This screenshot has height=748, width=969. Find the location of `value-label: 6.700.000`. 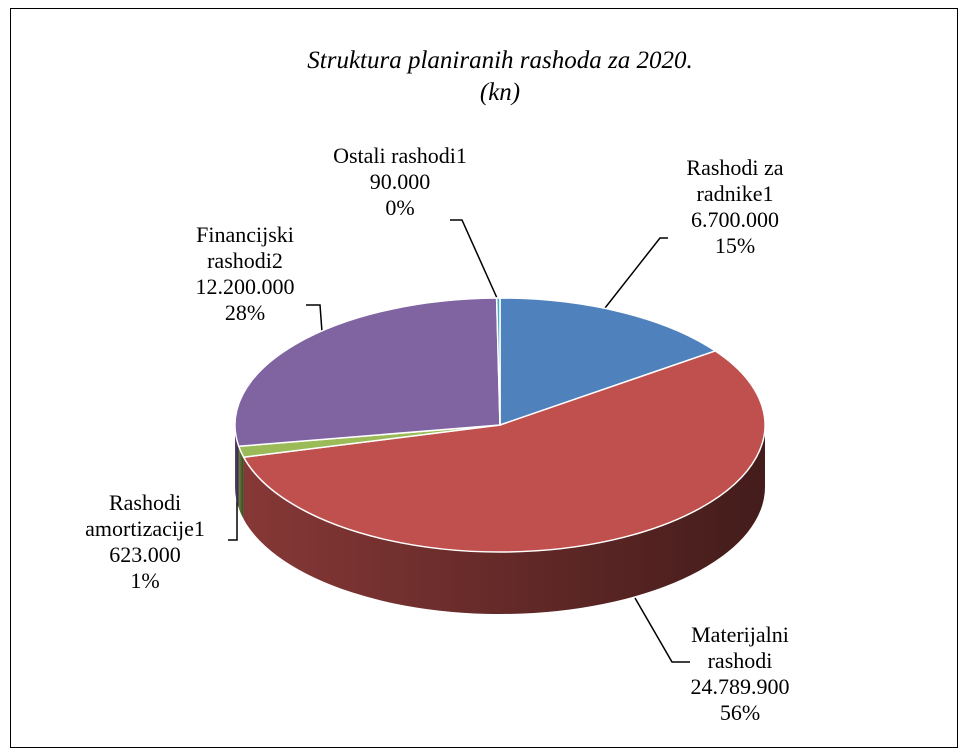

value-label: 6.700.000 is located at coordinates (735, 219).